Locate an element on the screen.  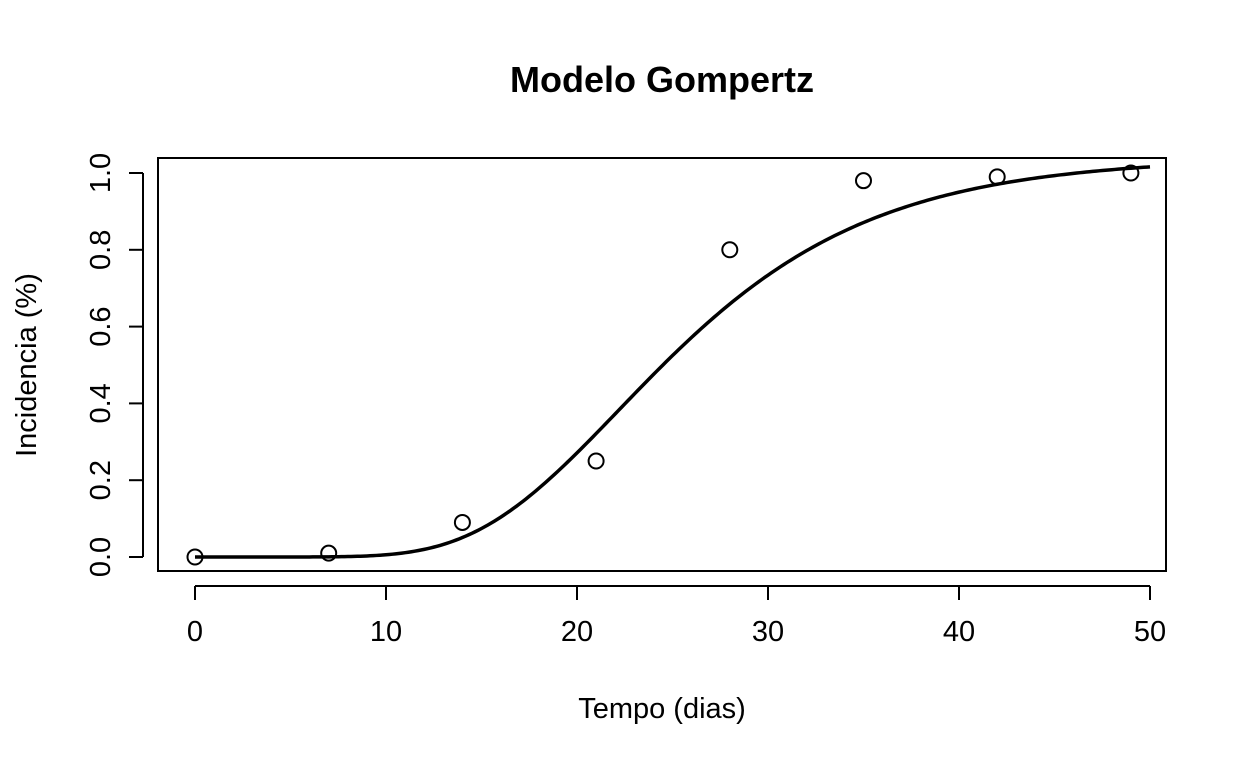
x-tick-label: 20 is located at coordinates (577, 632).